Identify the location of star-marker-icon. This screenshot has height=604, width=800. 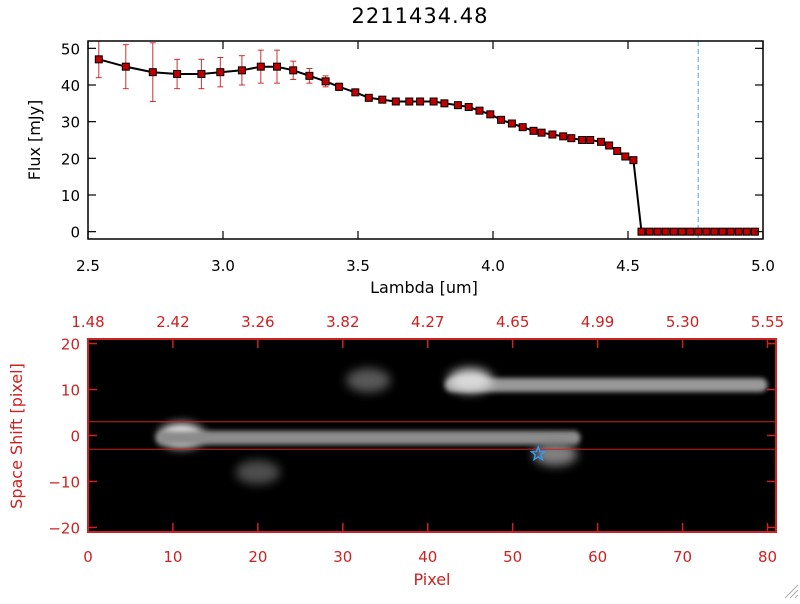
(538, 453).